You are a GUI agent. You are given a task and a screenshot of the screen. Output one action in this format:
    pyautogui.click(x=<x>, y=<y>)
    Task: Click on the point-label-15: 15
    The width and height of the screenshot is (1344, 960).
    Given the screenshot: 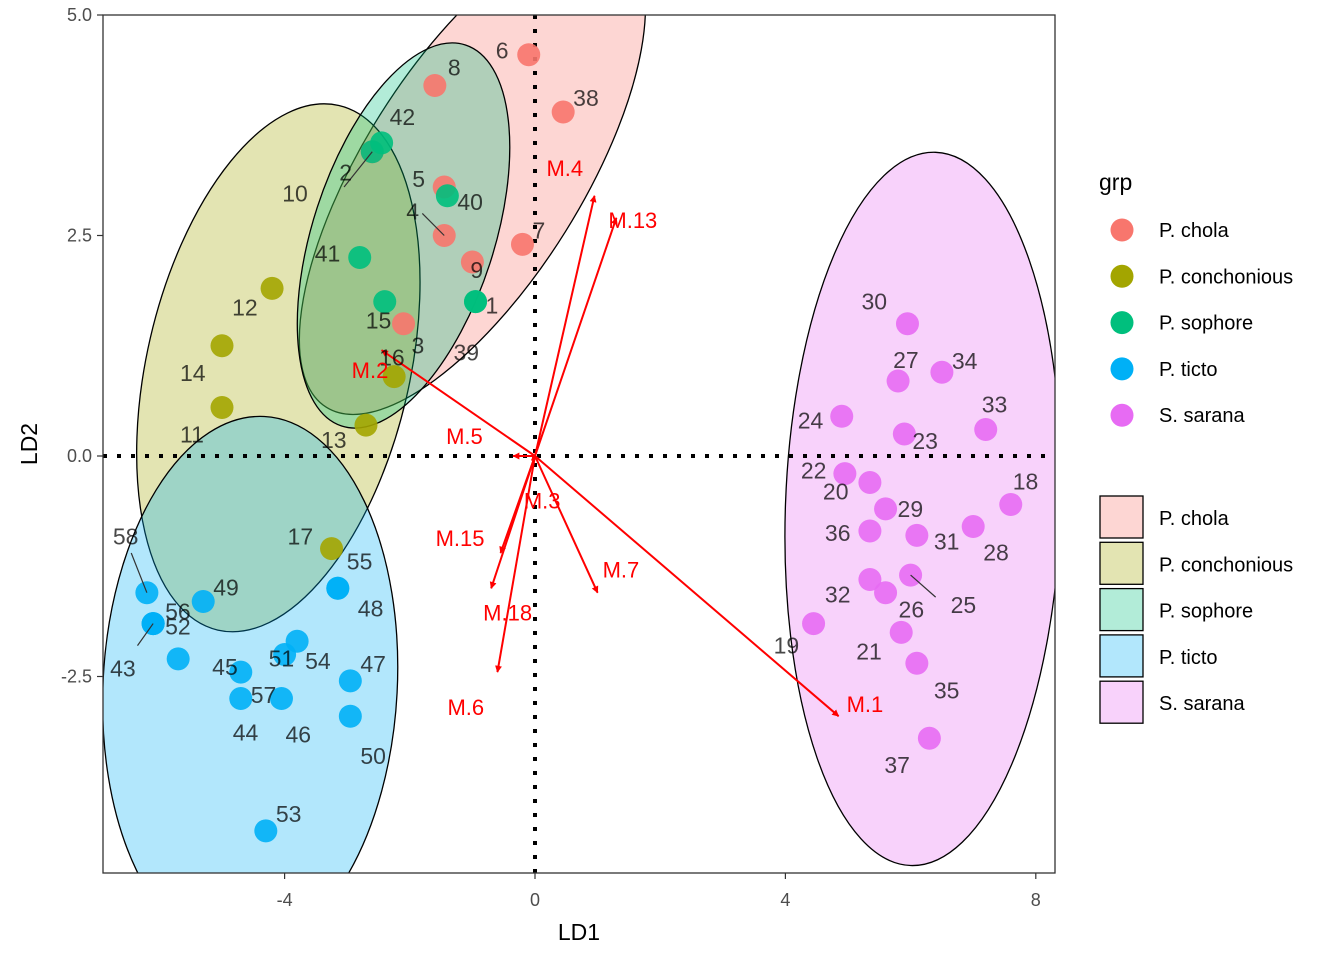 What is the action you would take?
    pyautogui.click(x=379, y=321)
    